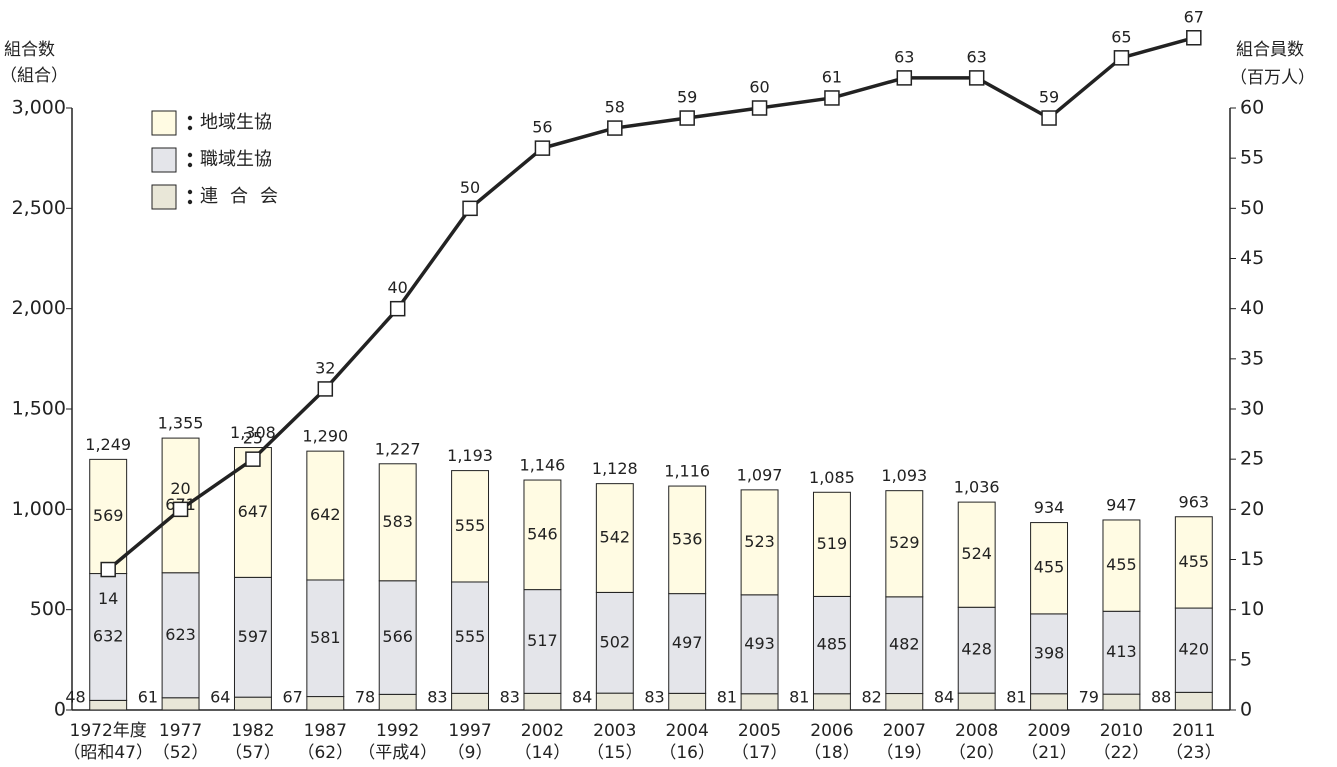  What do you see at coordinates (831, 731) in the screenshot?
I see `x-tick-label: 2006` at bounding box center [831, 731].